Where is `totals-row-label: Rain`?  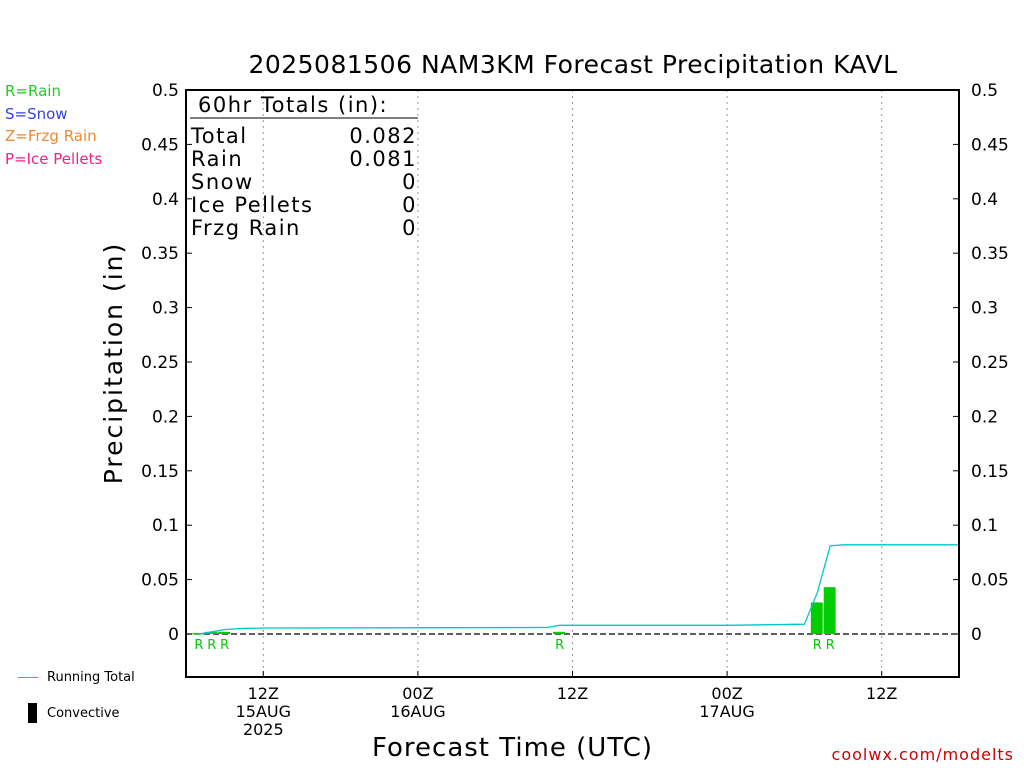 totals-row-label: Rain is located at coordinates (217, 159).